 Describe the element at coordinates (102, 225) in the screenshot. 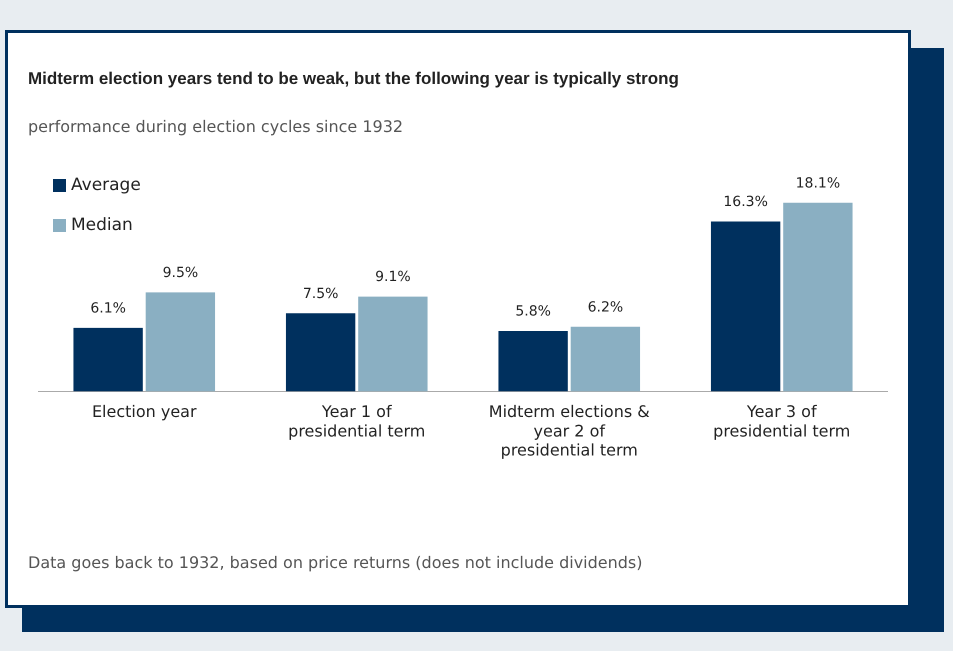

I see `legend-label: Median` at that location.